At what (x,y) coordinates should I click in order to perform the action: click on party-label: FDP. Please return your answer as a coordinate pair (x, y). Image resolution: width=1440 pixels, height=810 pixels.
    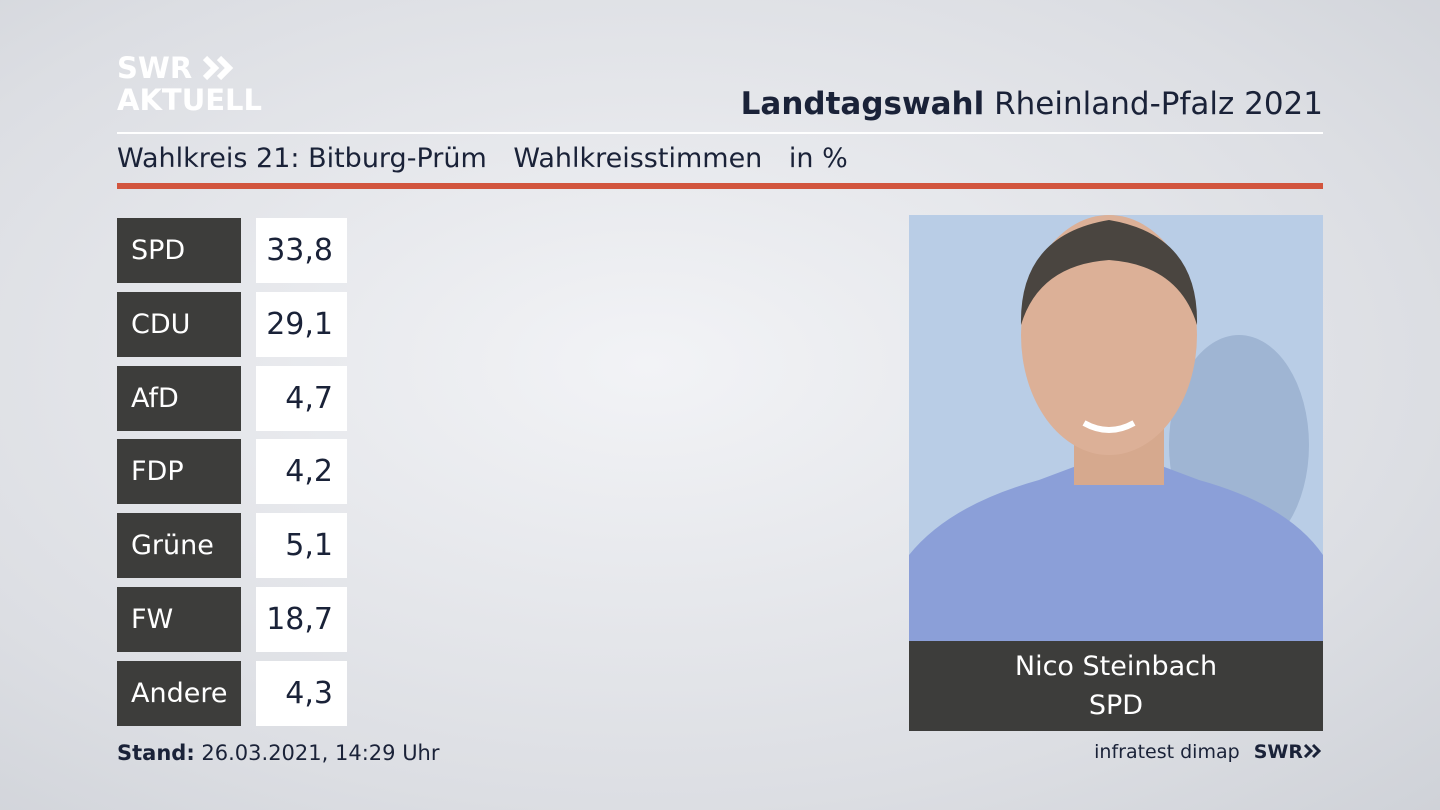
    Looking at the image, I should click on (179, 472).